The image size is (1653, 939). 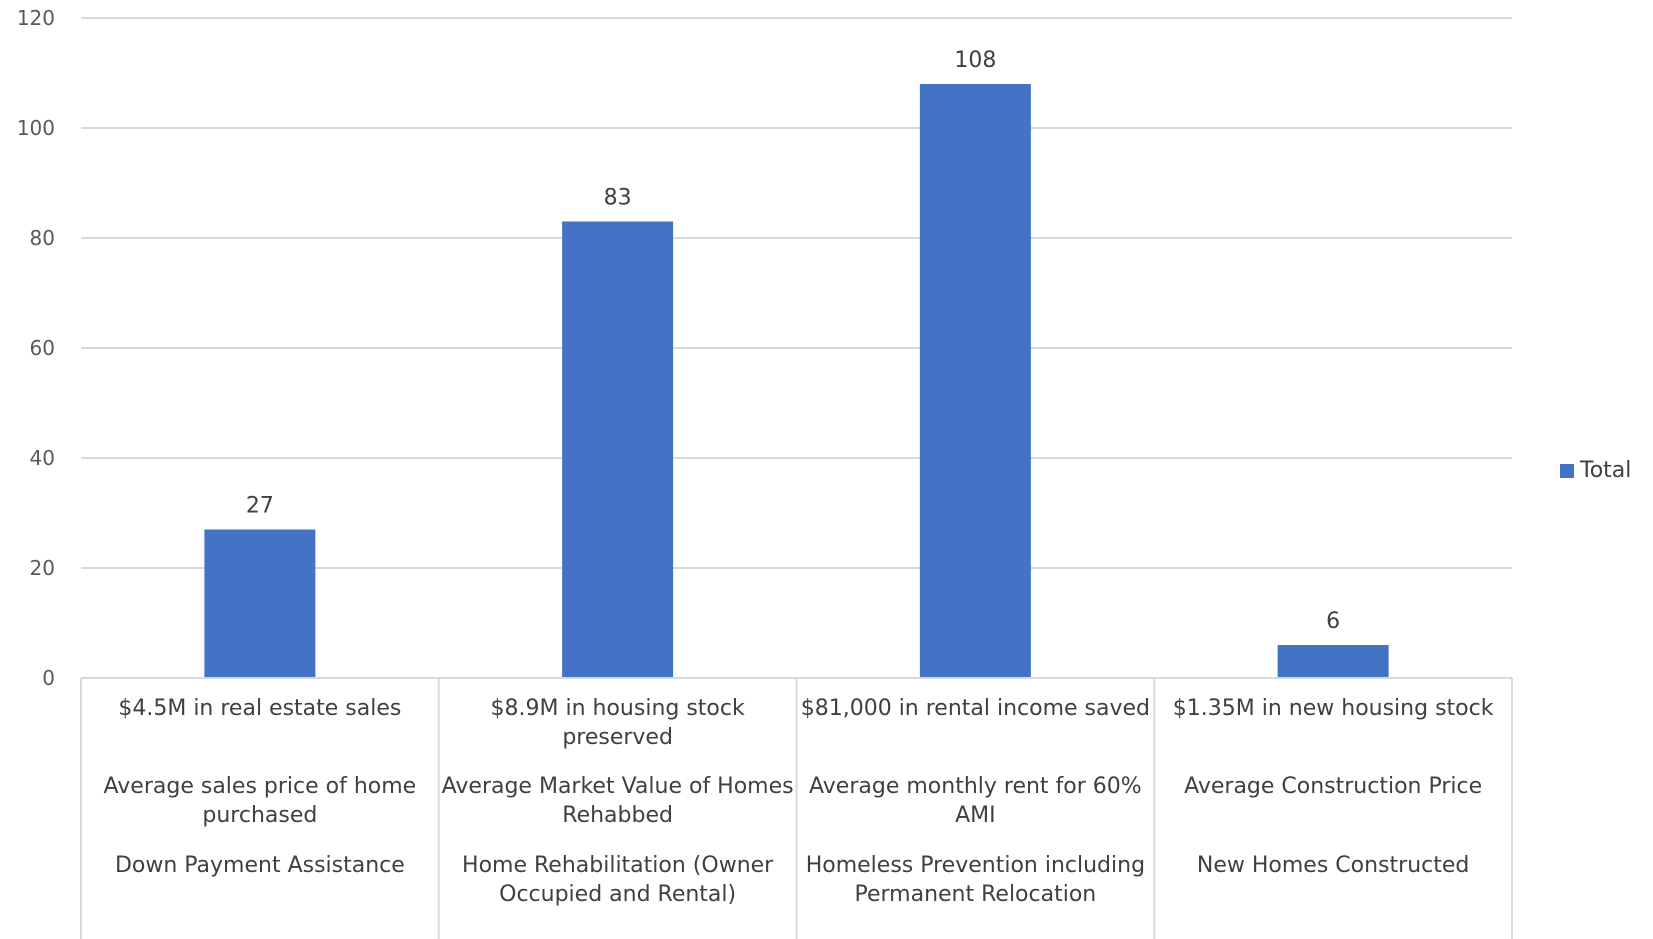 I want to click on category-label: New Homes Constructed, so click(x=1333, y=865).